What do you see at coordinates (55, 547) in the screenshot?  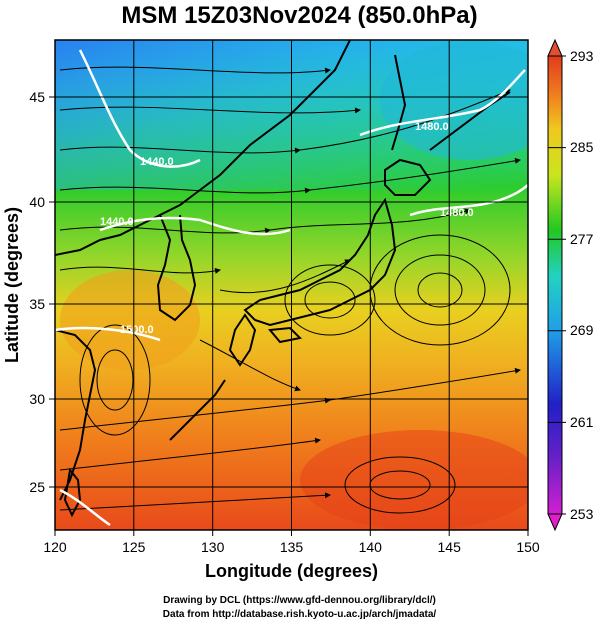 I see `x-tick-label: 120` at bounding box center [55, 547].